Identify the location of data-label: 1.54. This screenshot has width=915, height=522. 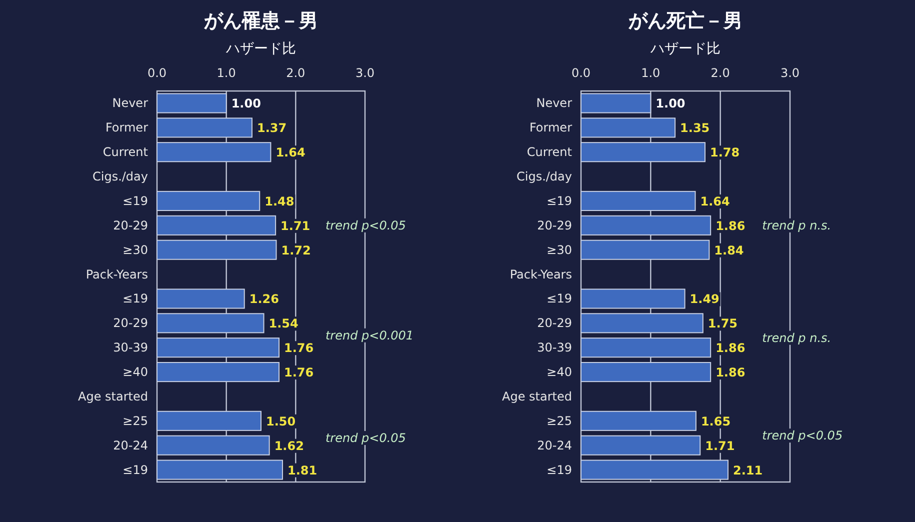
(283, 323).